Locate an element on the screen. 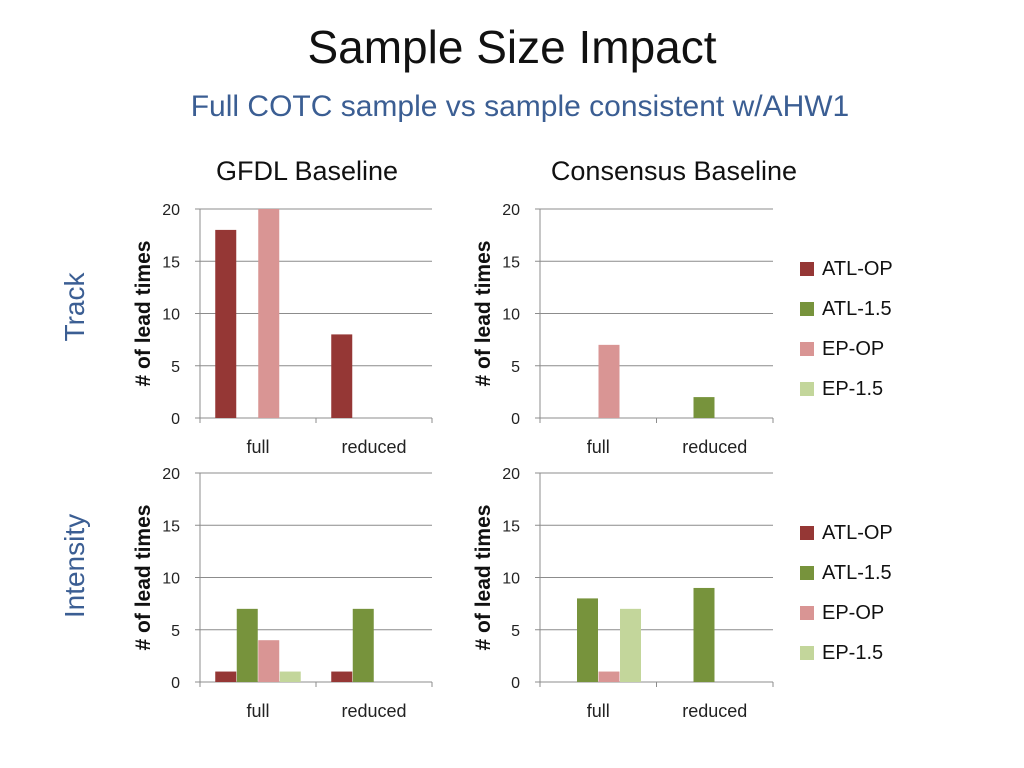  legend-intensity: ATL-OP ATL-1.5 EP-OP EP-1.5 is located at coordinates (846, 593).